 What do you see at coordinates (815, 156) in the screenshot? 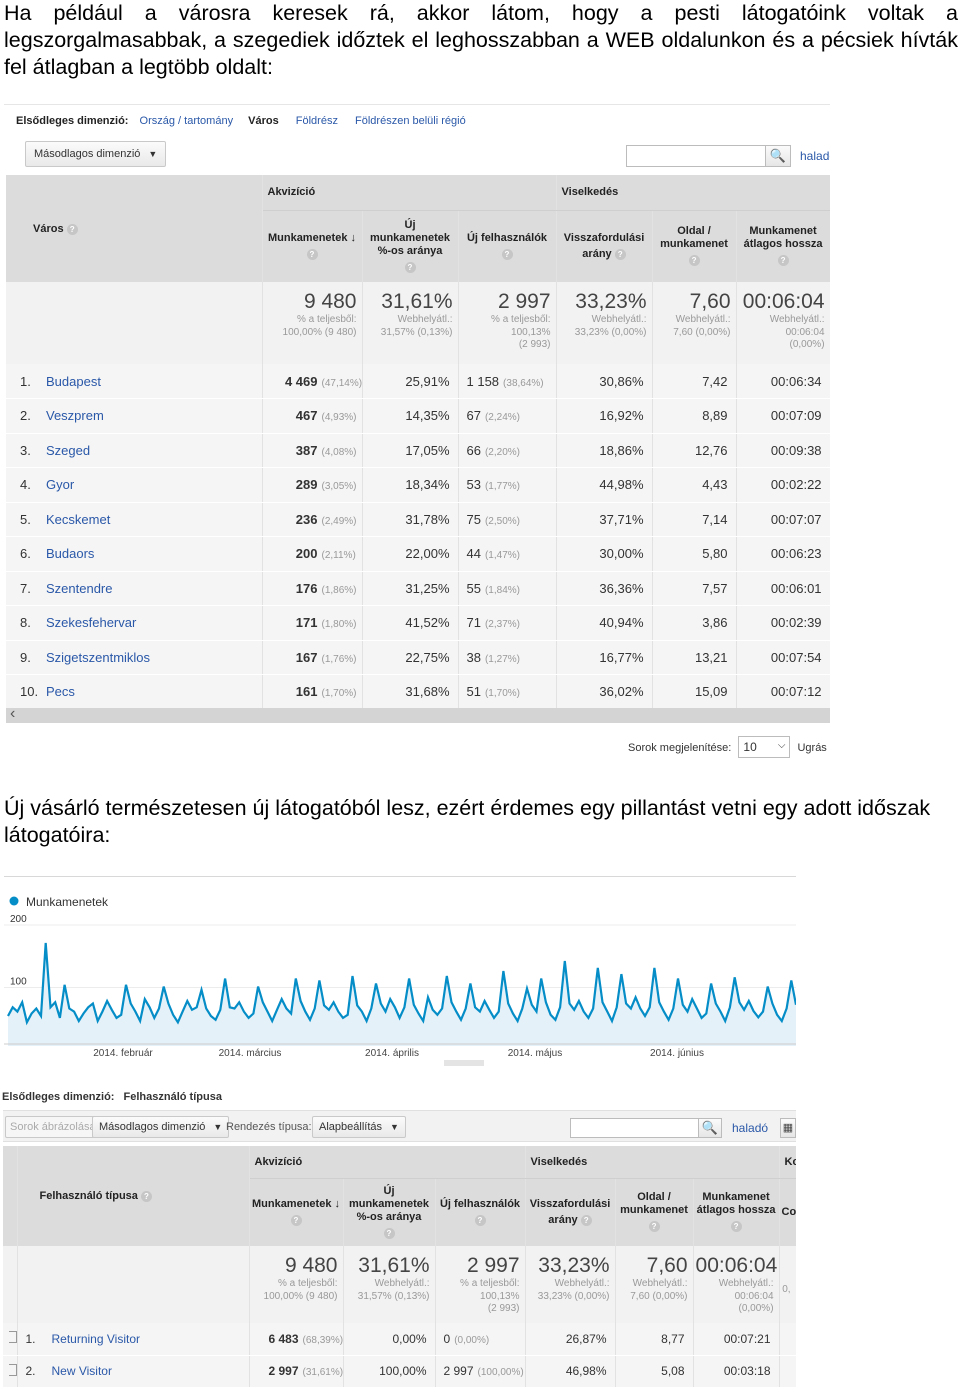
I see `advanced-link: haladó` at bounding box center [815, 156].